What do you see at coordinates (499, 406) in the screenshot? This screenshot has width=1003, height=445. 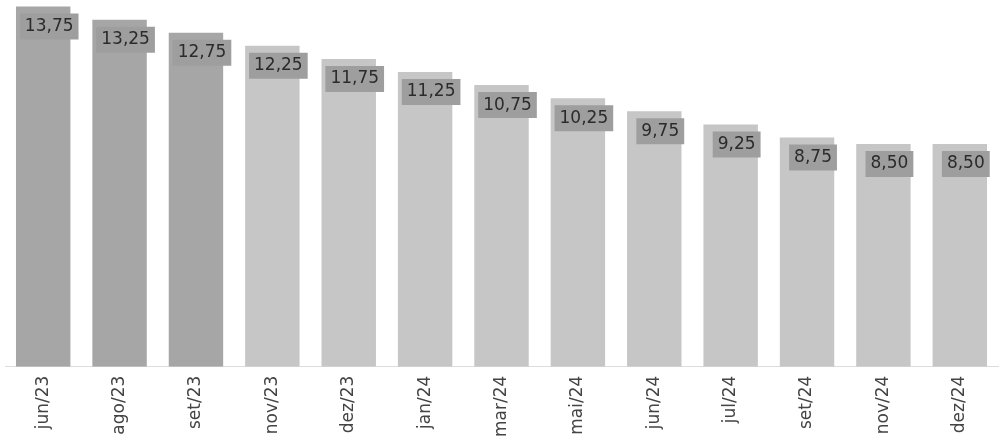 I see `x-tick-label: mar/24` at bounding box center [499, 406].